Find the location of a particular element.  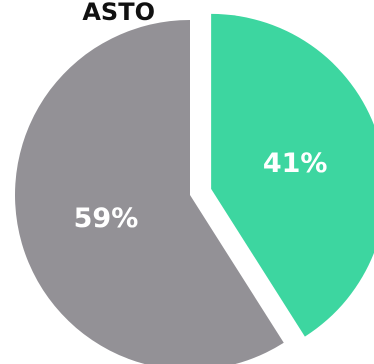

slice-label: 41% is located at coordinates (295, 163).